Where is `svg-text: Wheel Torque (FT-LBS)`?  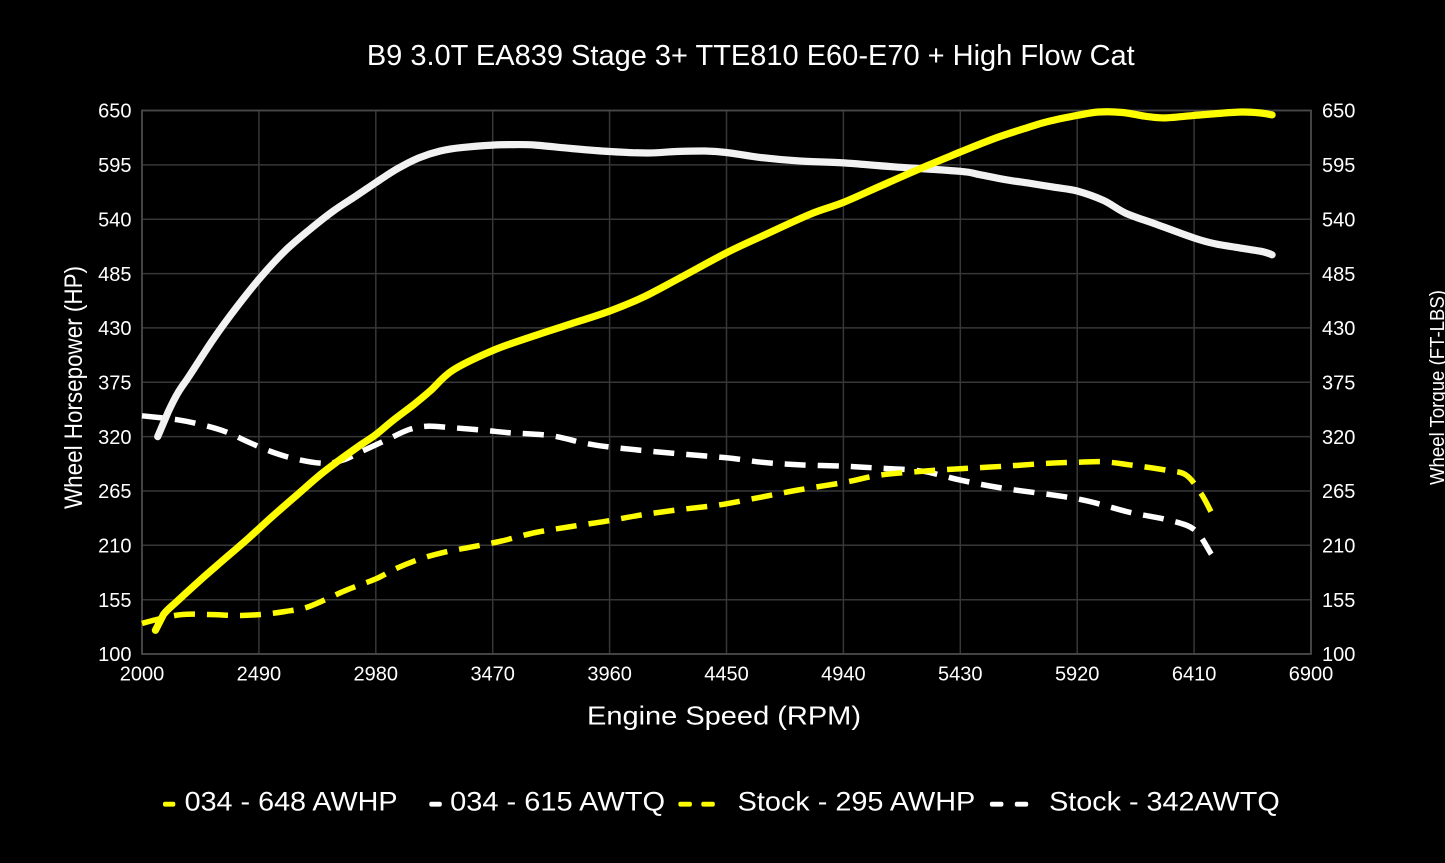 svg-text: Wheel Torque (FT-LBS) is located at coordinates (1436, 387).